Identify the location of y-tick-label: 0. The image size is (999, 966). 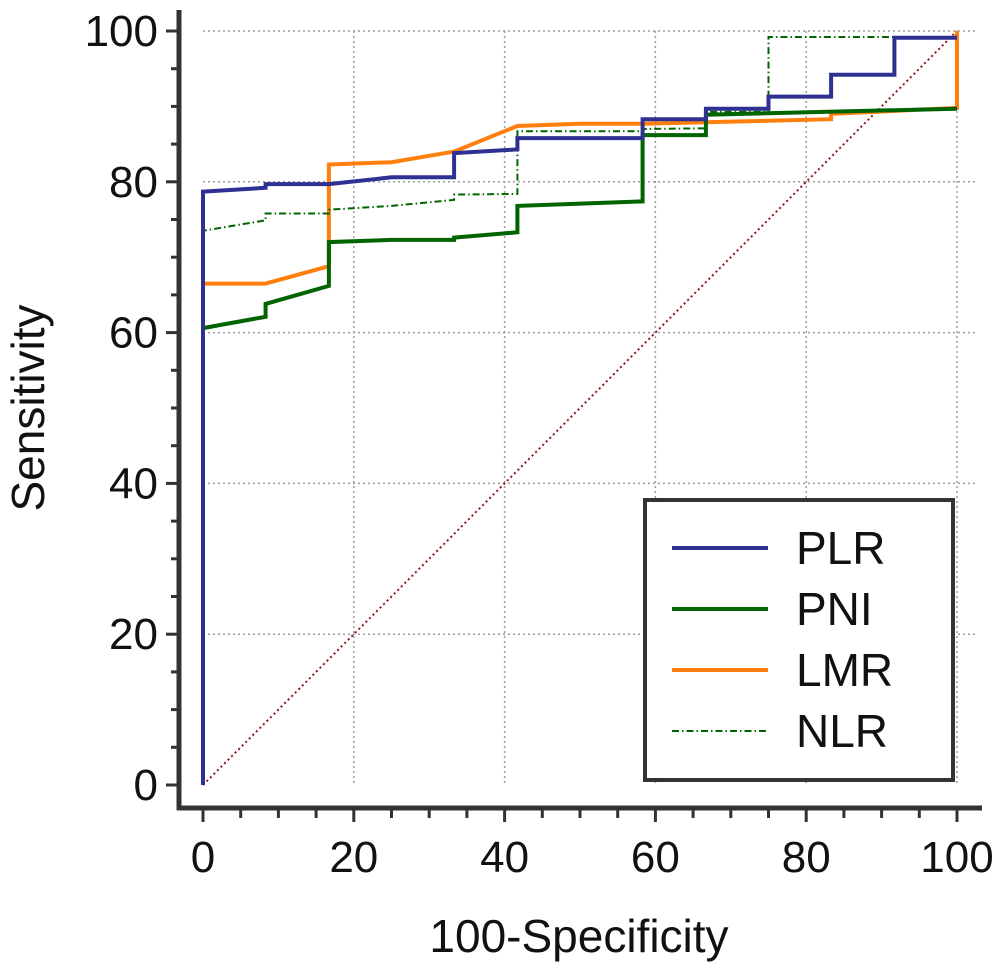
(146, 785).